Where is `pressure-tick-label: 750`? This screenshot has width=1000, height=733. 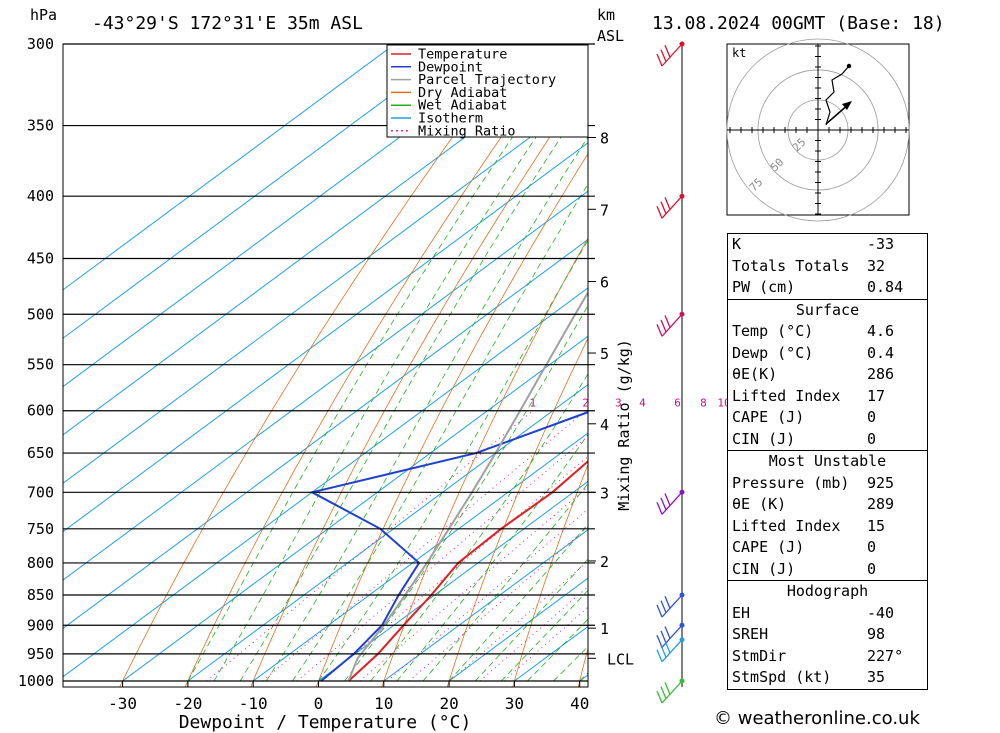 pressure-tick-label: 750 is located at coordinates (40, 529).